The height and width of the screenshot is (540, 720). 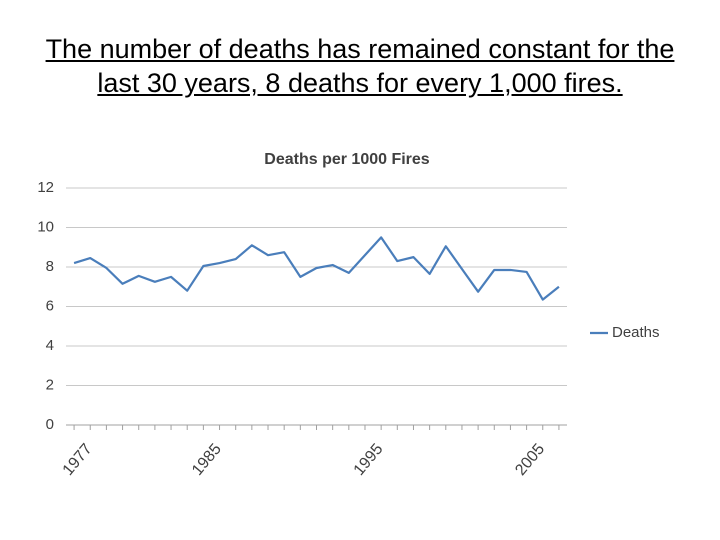 I want to click on x-tick-label: 1985, so click(x=207, y=460).